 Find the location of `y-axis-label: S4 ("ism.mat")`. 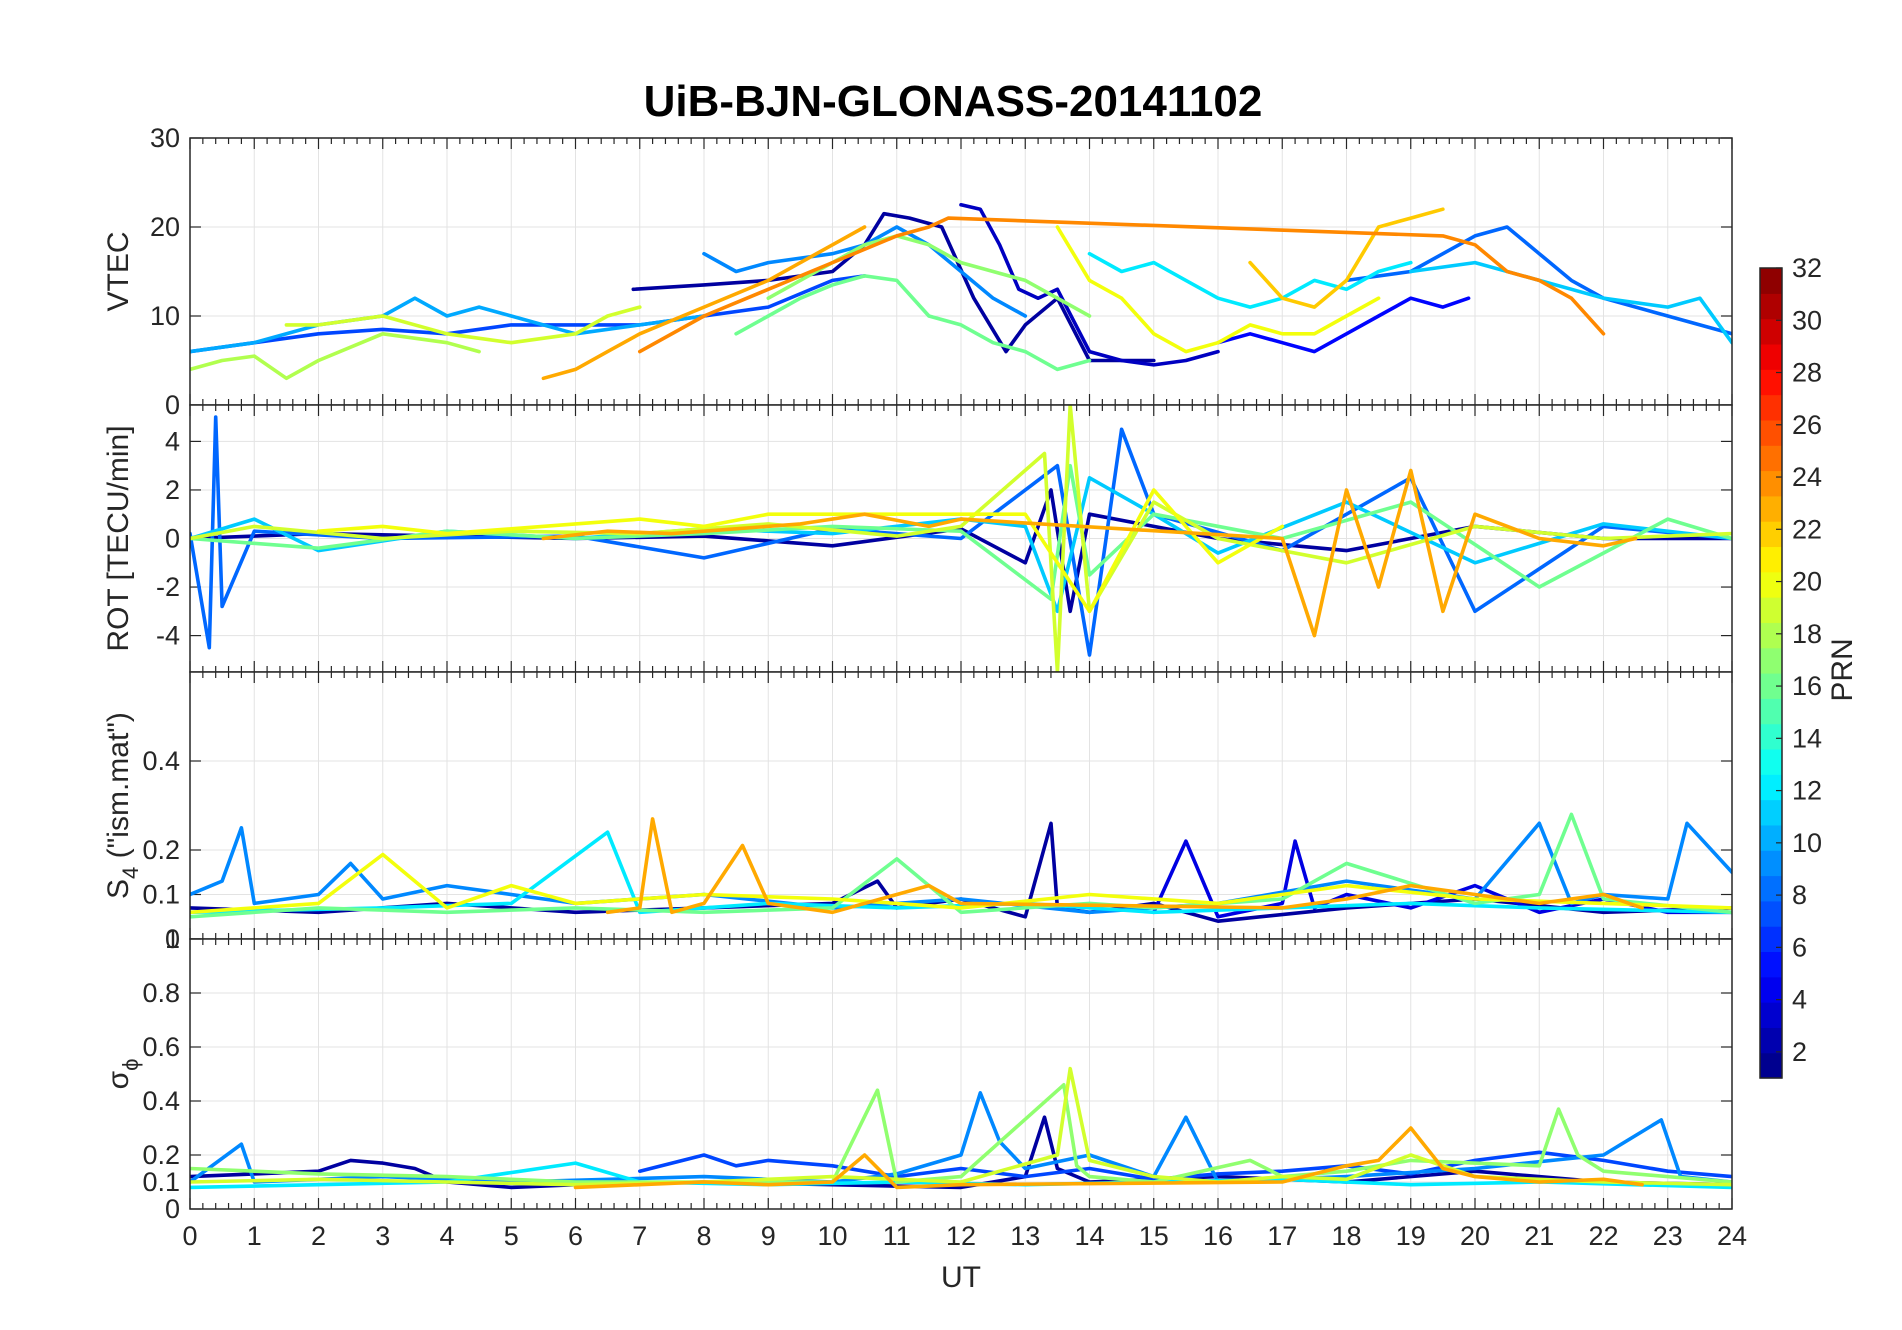

y-axis-label: S4 ("ism.mat") is located at coordinates (122, 805).